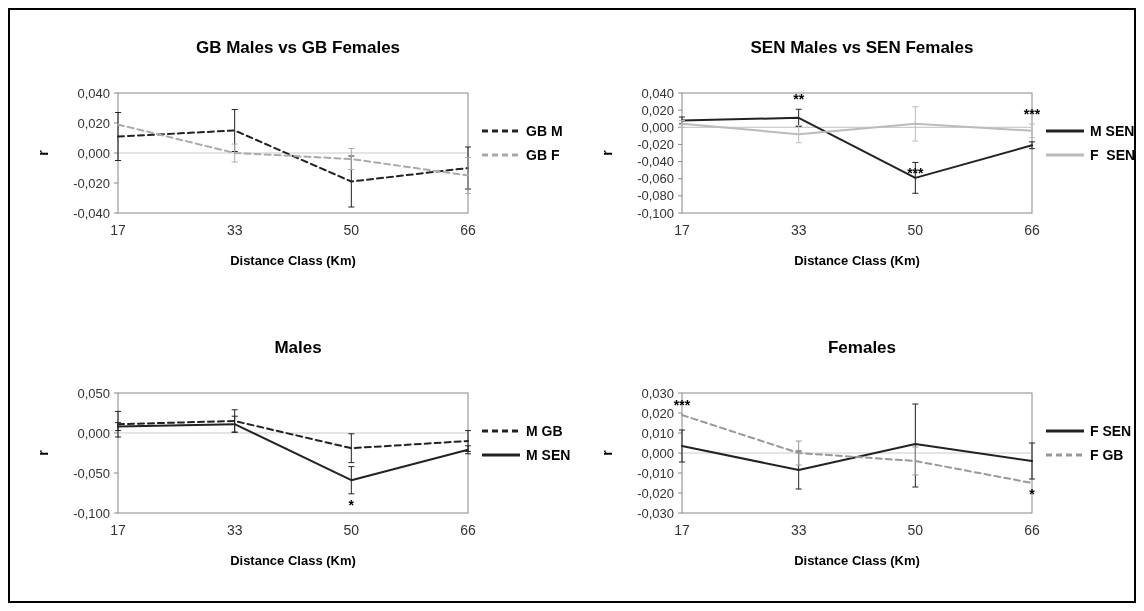 The height and width of the screenshot is (611, 1144). I want to click on annotation: **, so click(799, 99).